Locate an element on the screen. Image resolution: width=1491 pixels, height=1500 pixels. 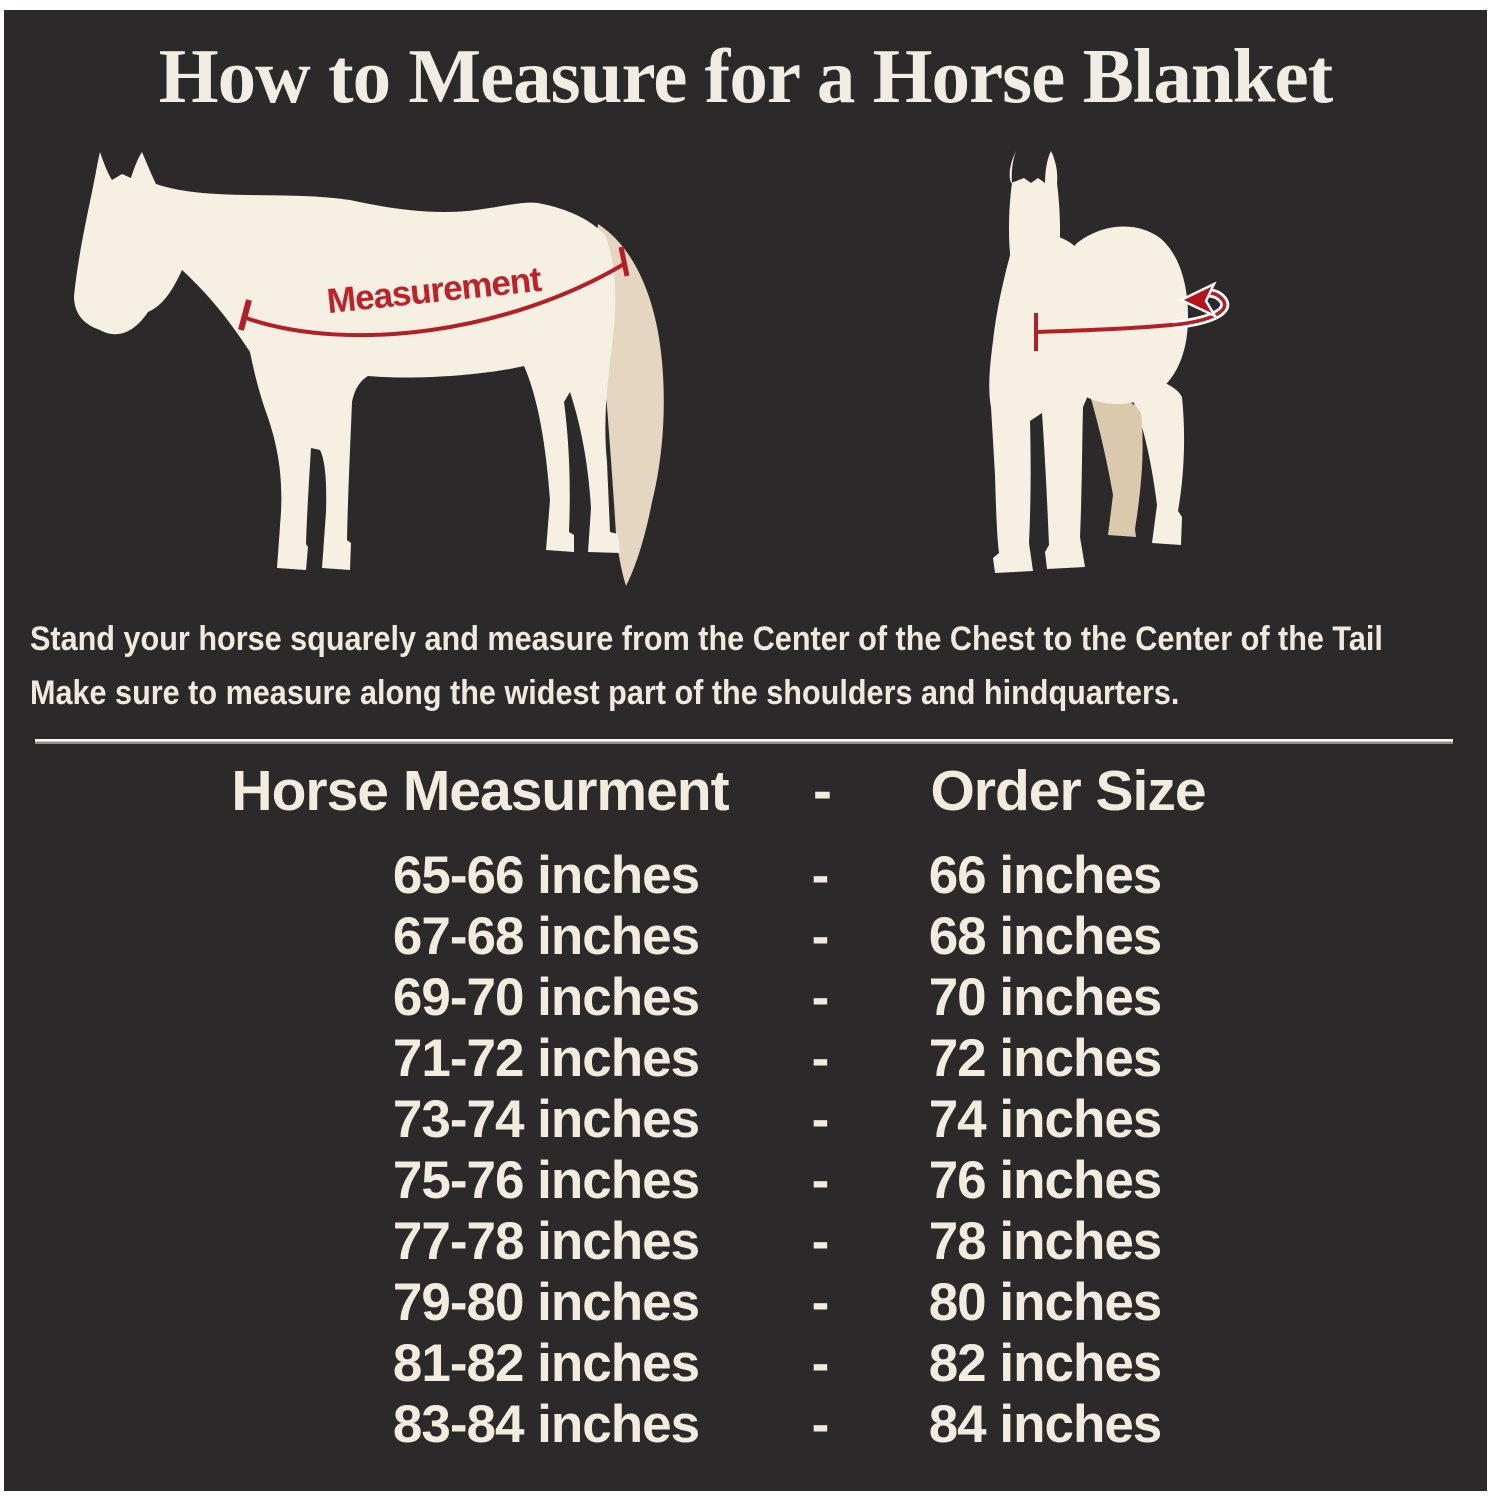
order-cell: 84 inches is located at coordinates (1045, 1424).